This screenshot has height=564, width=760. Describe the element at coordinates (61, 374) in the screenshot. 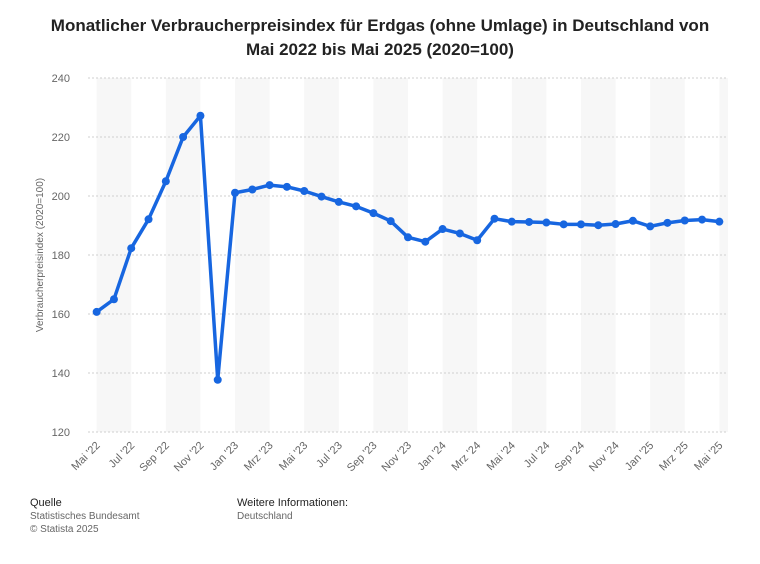

I see `y-tick-label: 140` at that location.